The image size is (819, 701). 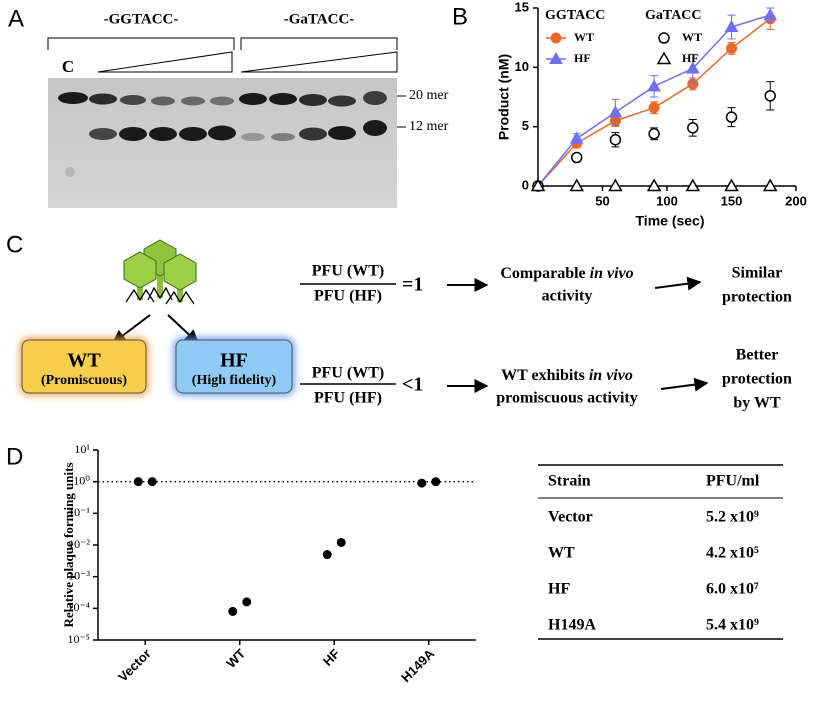 I want to click on box-subtitle: (Promiscuous), so click(x=84, y=380).